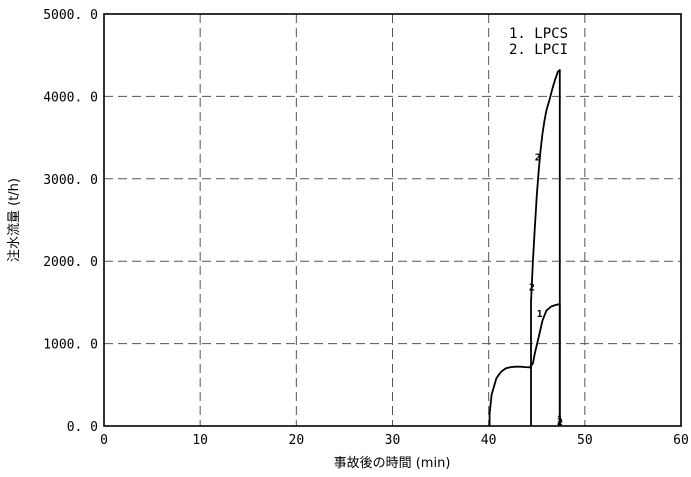  I want to click on x-axis-label: 事故後の時間 (min), so click(392, 463).